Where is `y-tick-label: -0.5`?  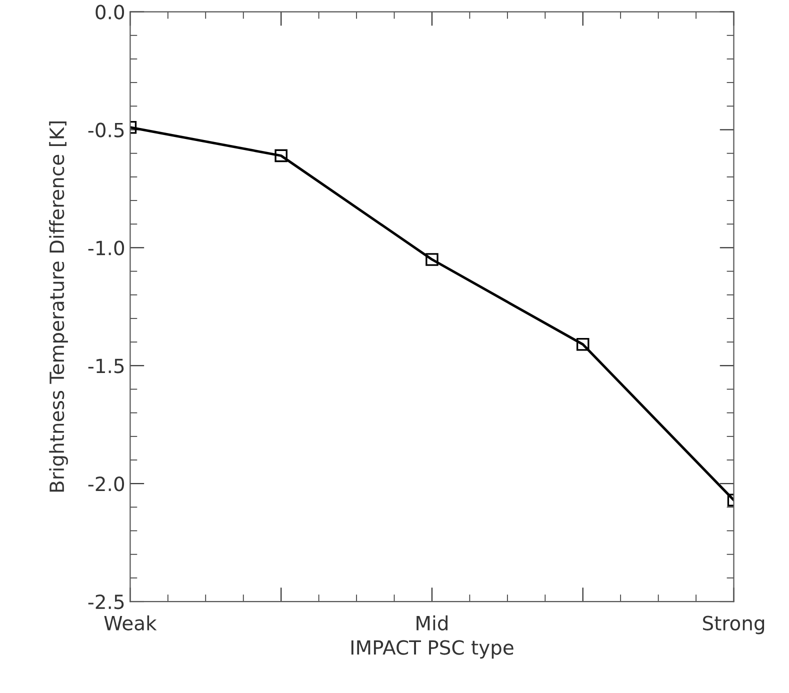
y-tick-label: -0.5 is located at coordinates (106, 130).